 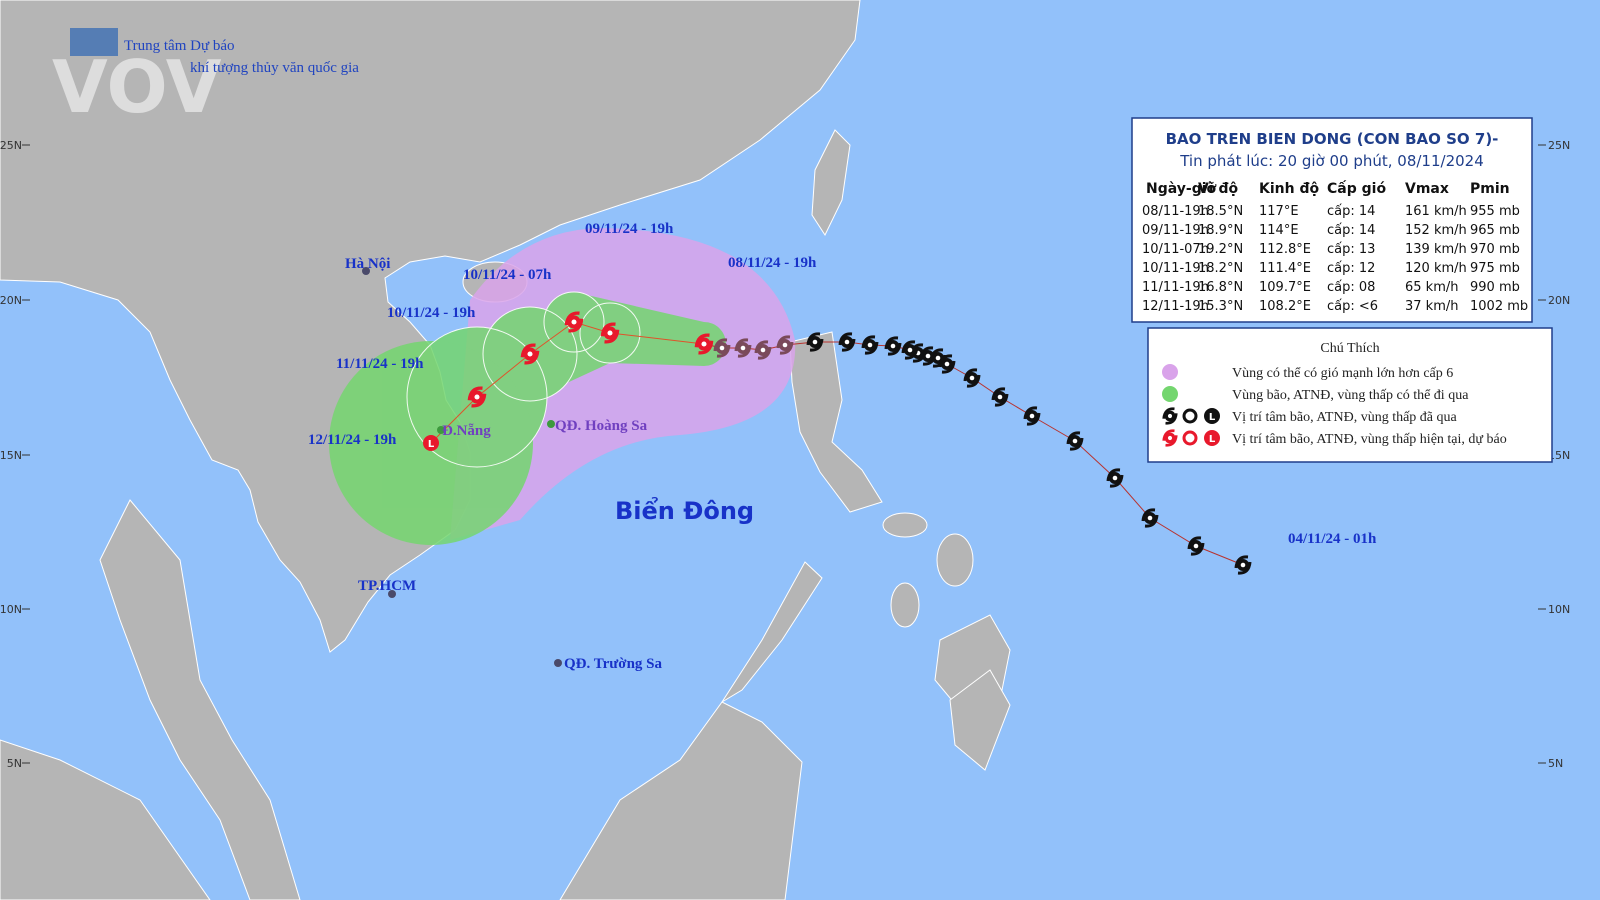 What do you see at coordinates (1555, 763) in the screenshot?
I see `lat-label: 5N` at bounding box center [1555, 763].